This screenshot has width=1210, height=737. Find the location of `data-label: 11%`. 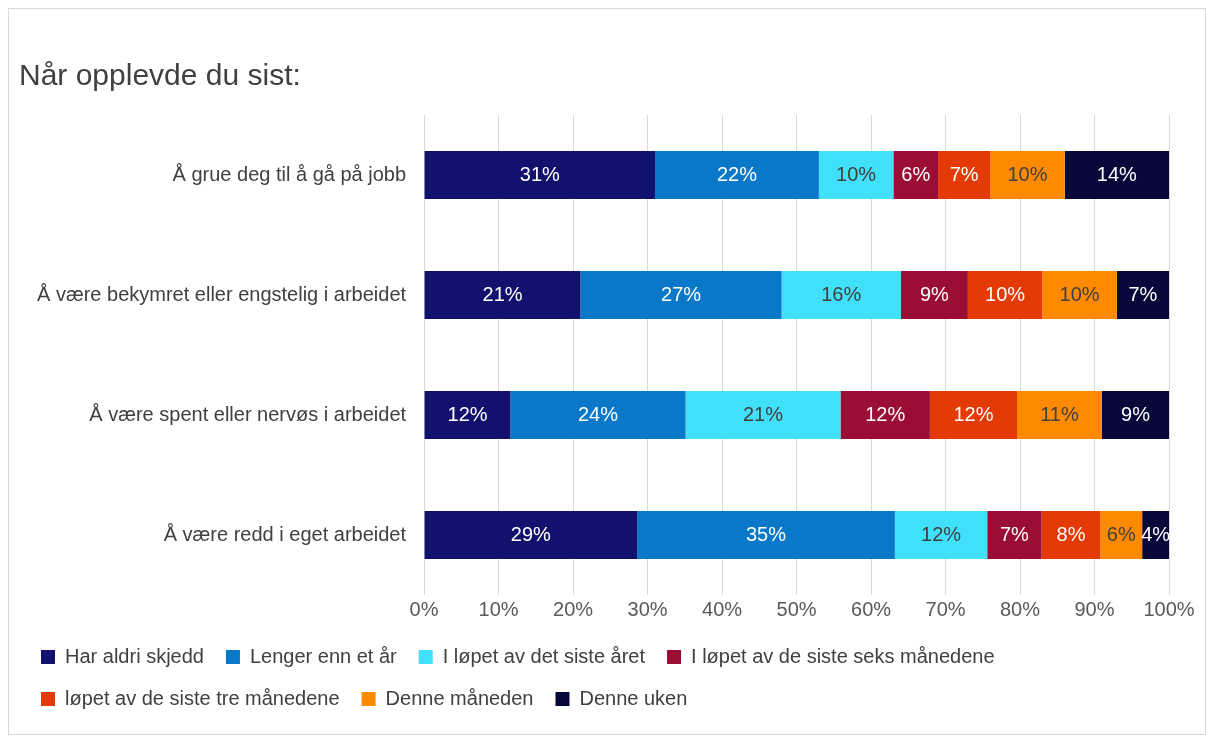

data-label: 11% is located at coordinates (1059, 413).